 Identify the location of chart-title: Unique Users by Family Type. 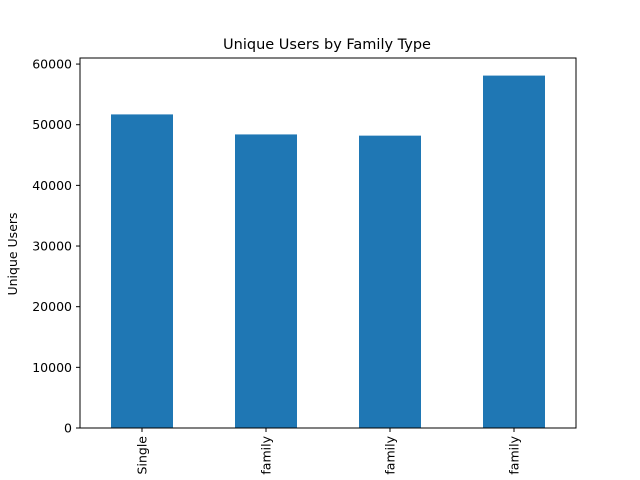
(327, 45).